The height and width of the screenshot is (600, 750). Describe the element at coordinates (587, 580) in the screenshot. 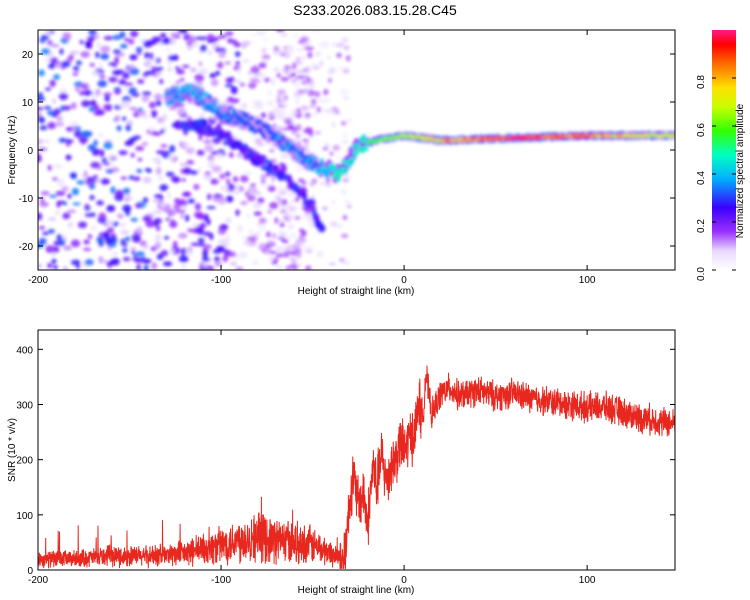

I see `snr-x-tick-label: 100` at that location.